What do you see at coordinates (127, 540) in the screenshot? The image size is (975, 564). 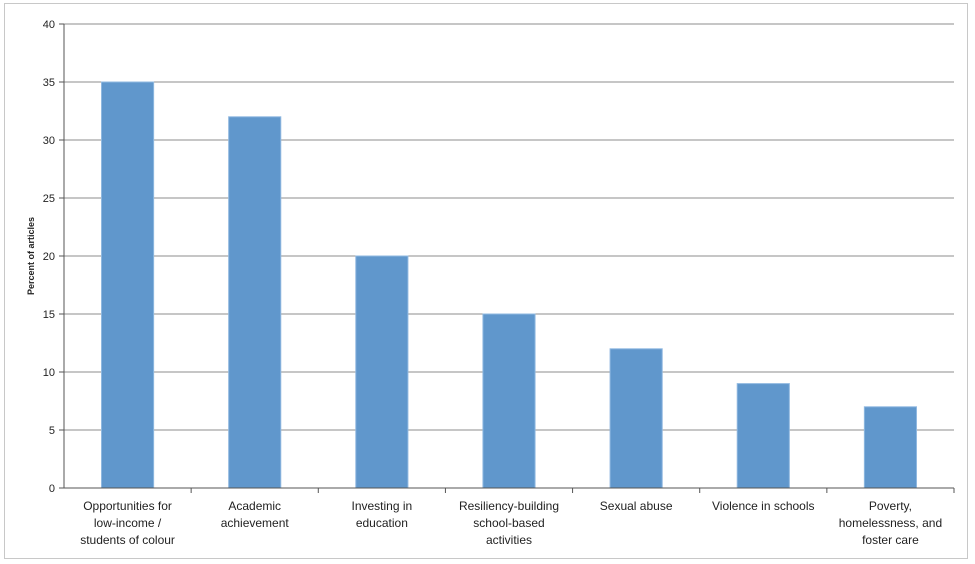 I see `x-category-label-line: students of colour` at bounding box center [127, 540].